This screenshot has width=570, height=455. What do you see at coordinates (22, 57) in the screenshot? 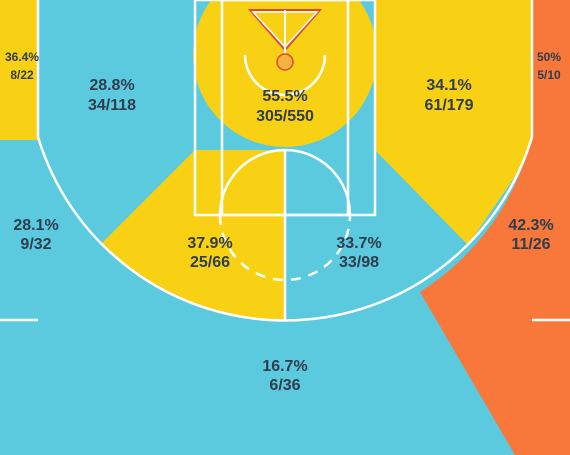
I see `zone-pct: 36.4%` at bounding box center [22, 57].